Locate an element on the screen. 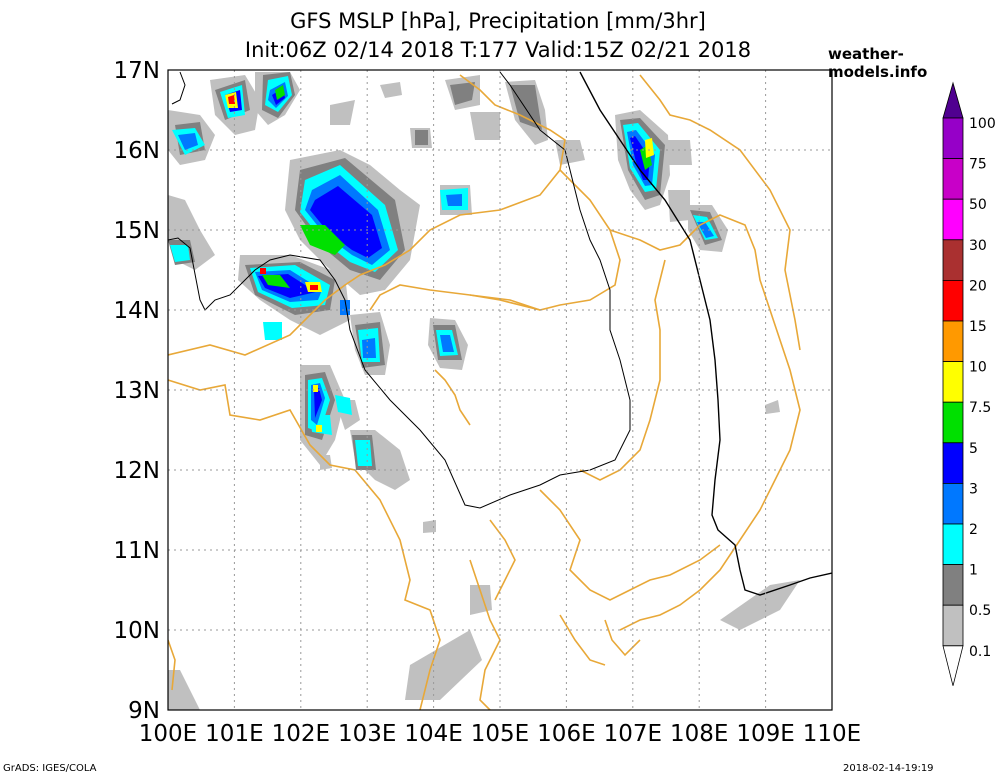 This screenshot has width=1000, height=779. lon-label: 100E is located at coordinates (168, 734).